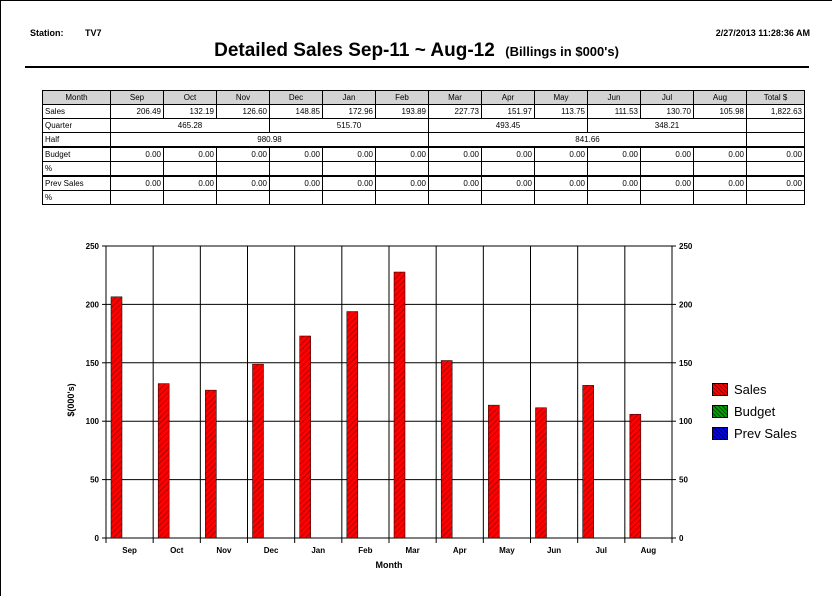 This screenshot has width=833, height=597. Describe the element at coordinates (94, 480) in the screenshot. I see `y-tick-label: 50` at that location.